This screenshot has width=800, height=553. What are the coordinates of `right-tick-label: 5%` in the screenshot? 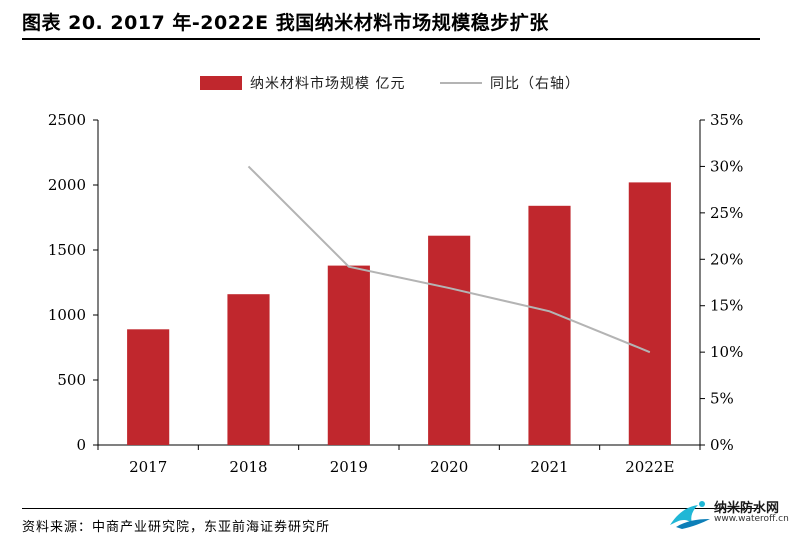 It's located at (722, 399).